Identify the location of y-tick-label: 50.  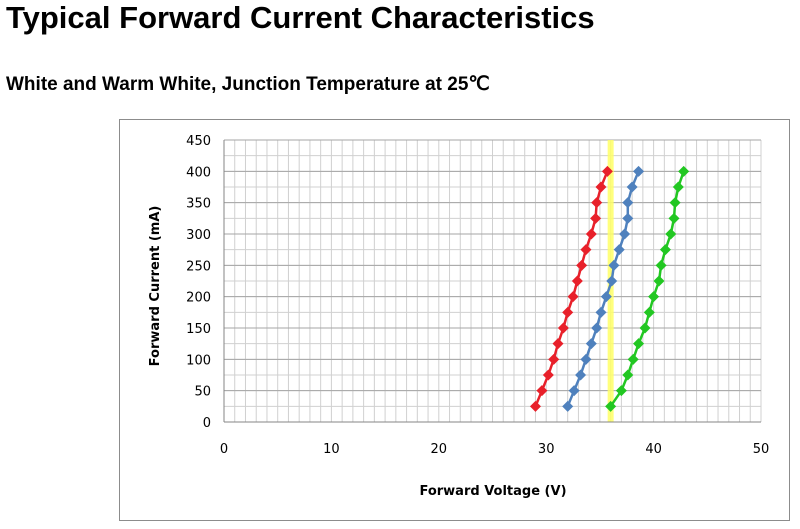
(202, 392).